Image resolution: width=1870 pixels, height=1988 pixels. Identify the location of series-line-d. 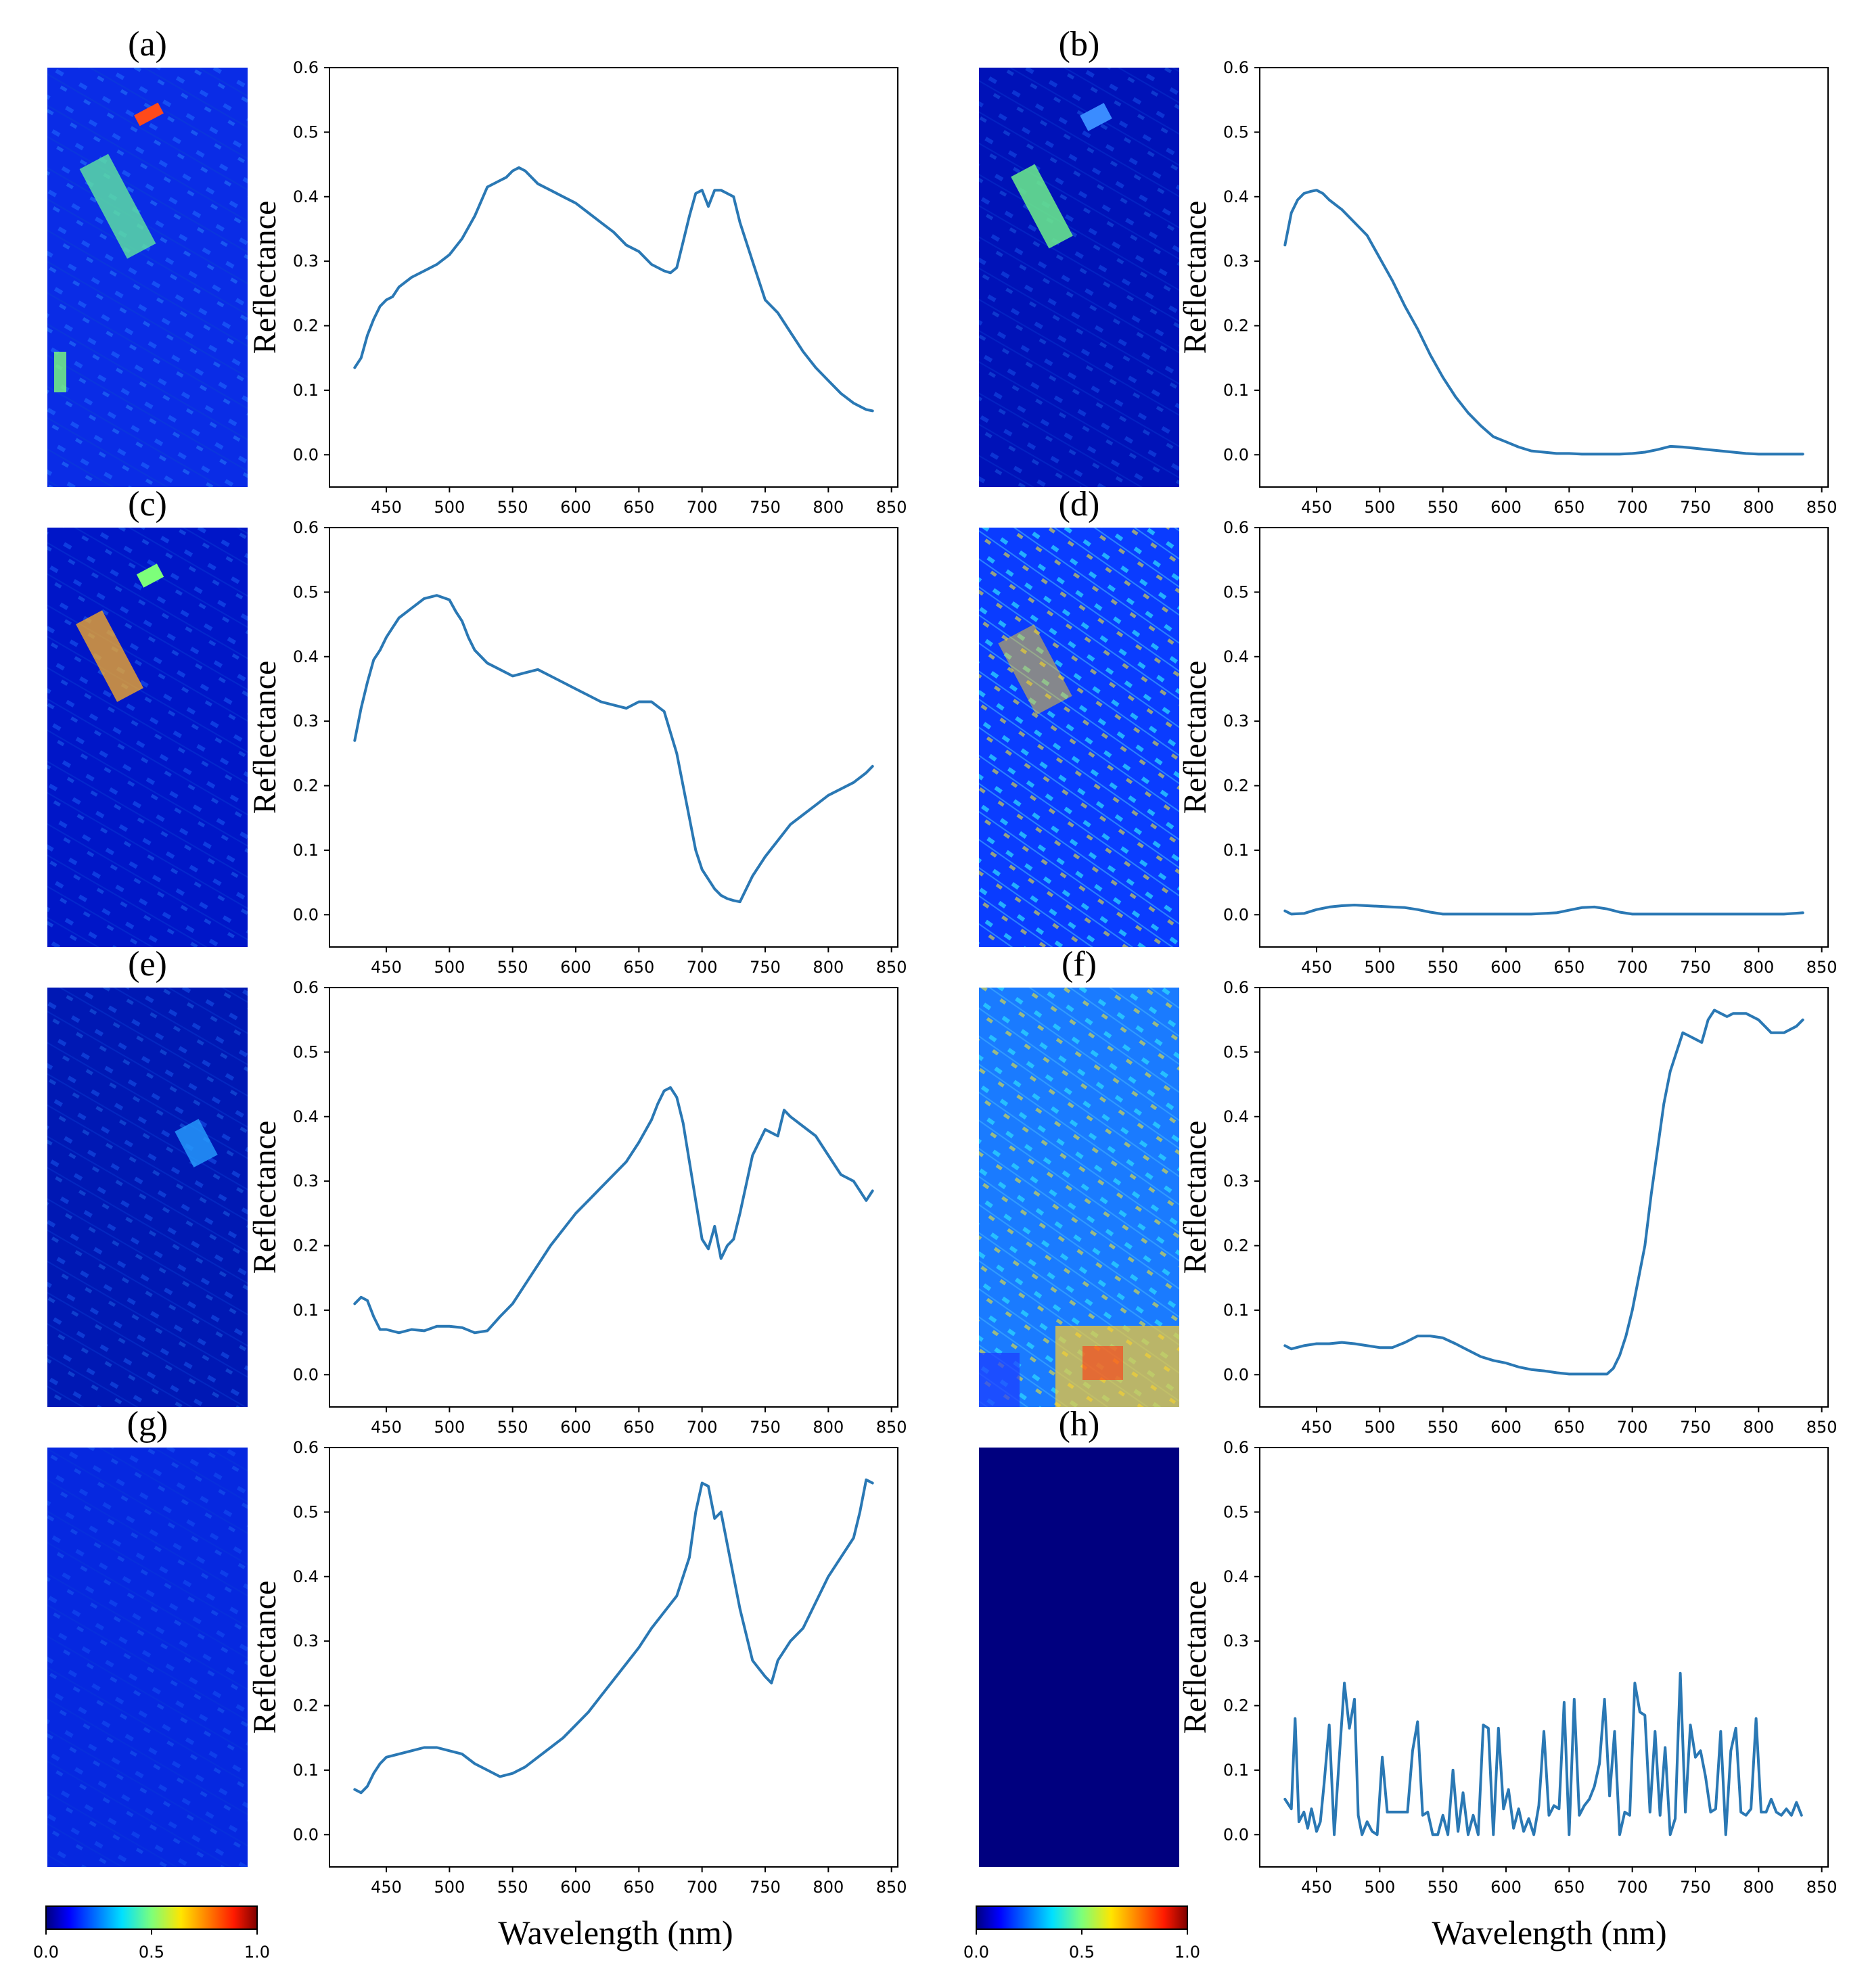
(1543, 910).